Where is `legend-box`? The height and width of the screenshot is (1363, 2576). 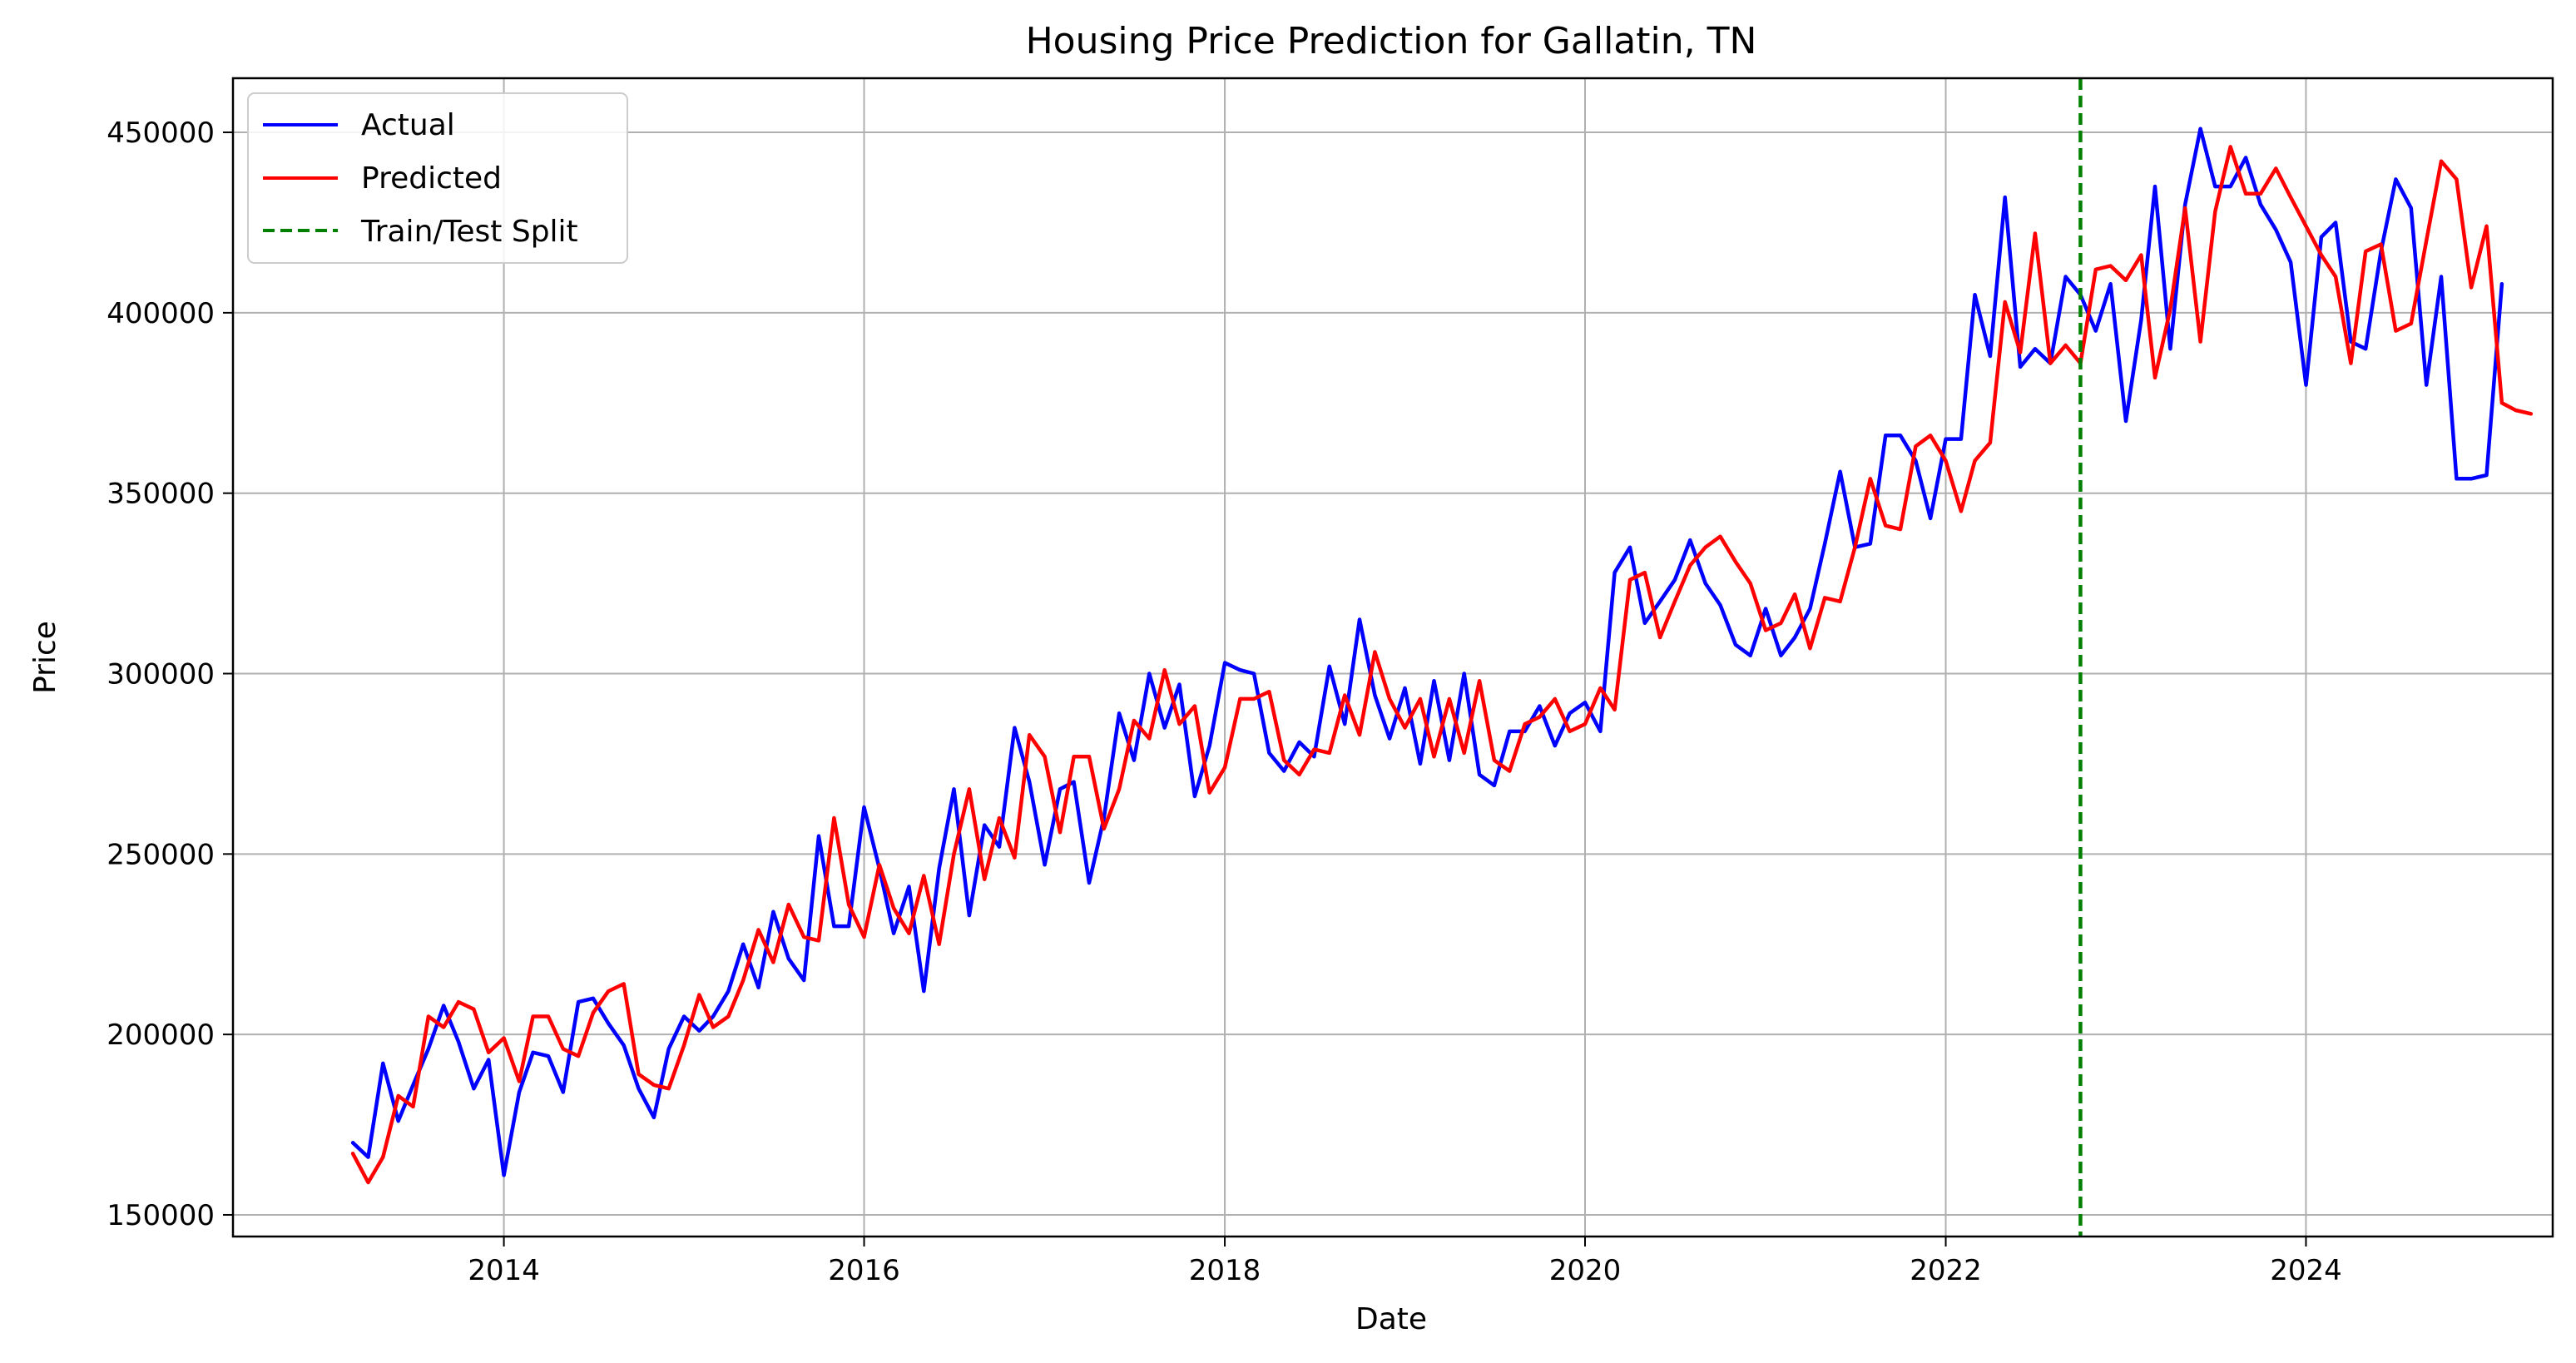
legend-box is located at coordinates (437, 178).